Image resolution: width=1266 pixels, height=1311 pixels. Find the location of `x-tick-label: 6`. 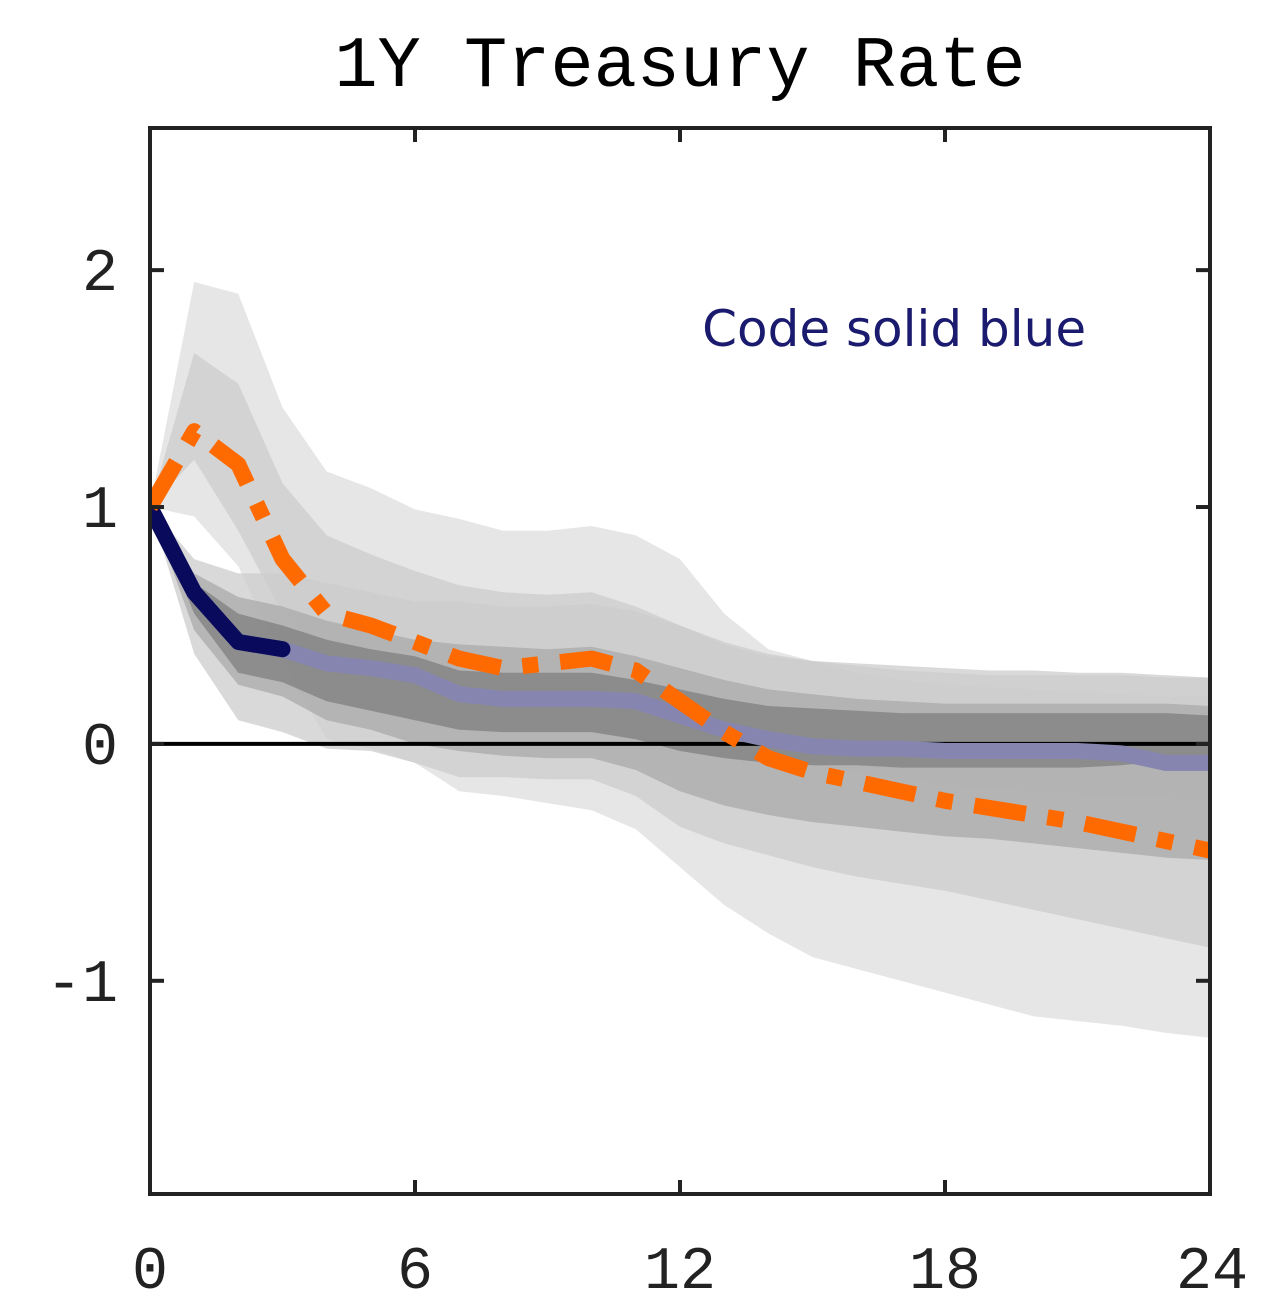

x-tick-label: 6 is located at coordinates (415, 1273).